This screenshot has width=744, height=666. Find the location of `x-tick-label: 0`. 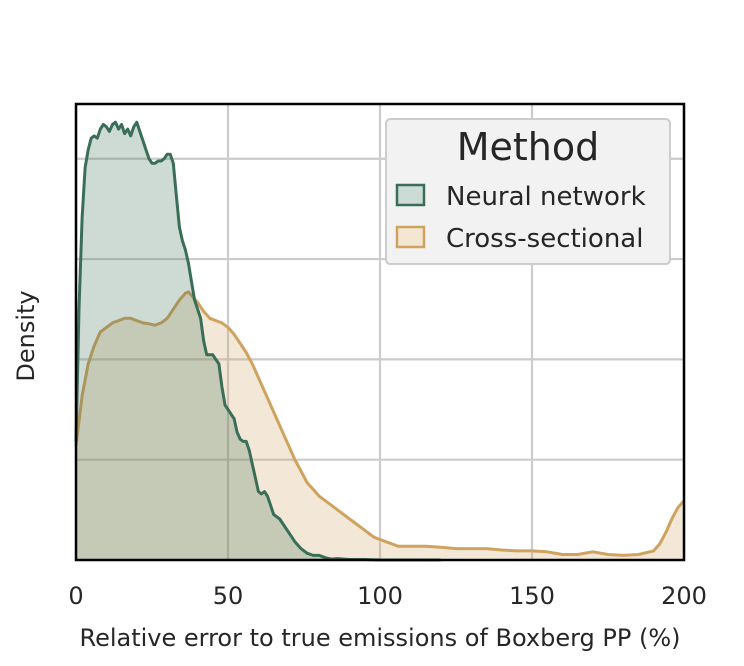

x-tick-label: 0 is located at coordinates (75, 596).